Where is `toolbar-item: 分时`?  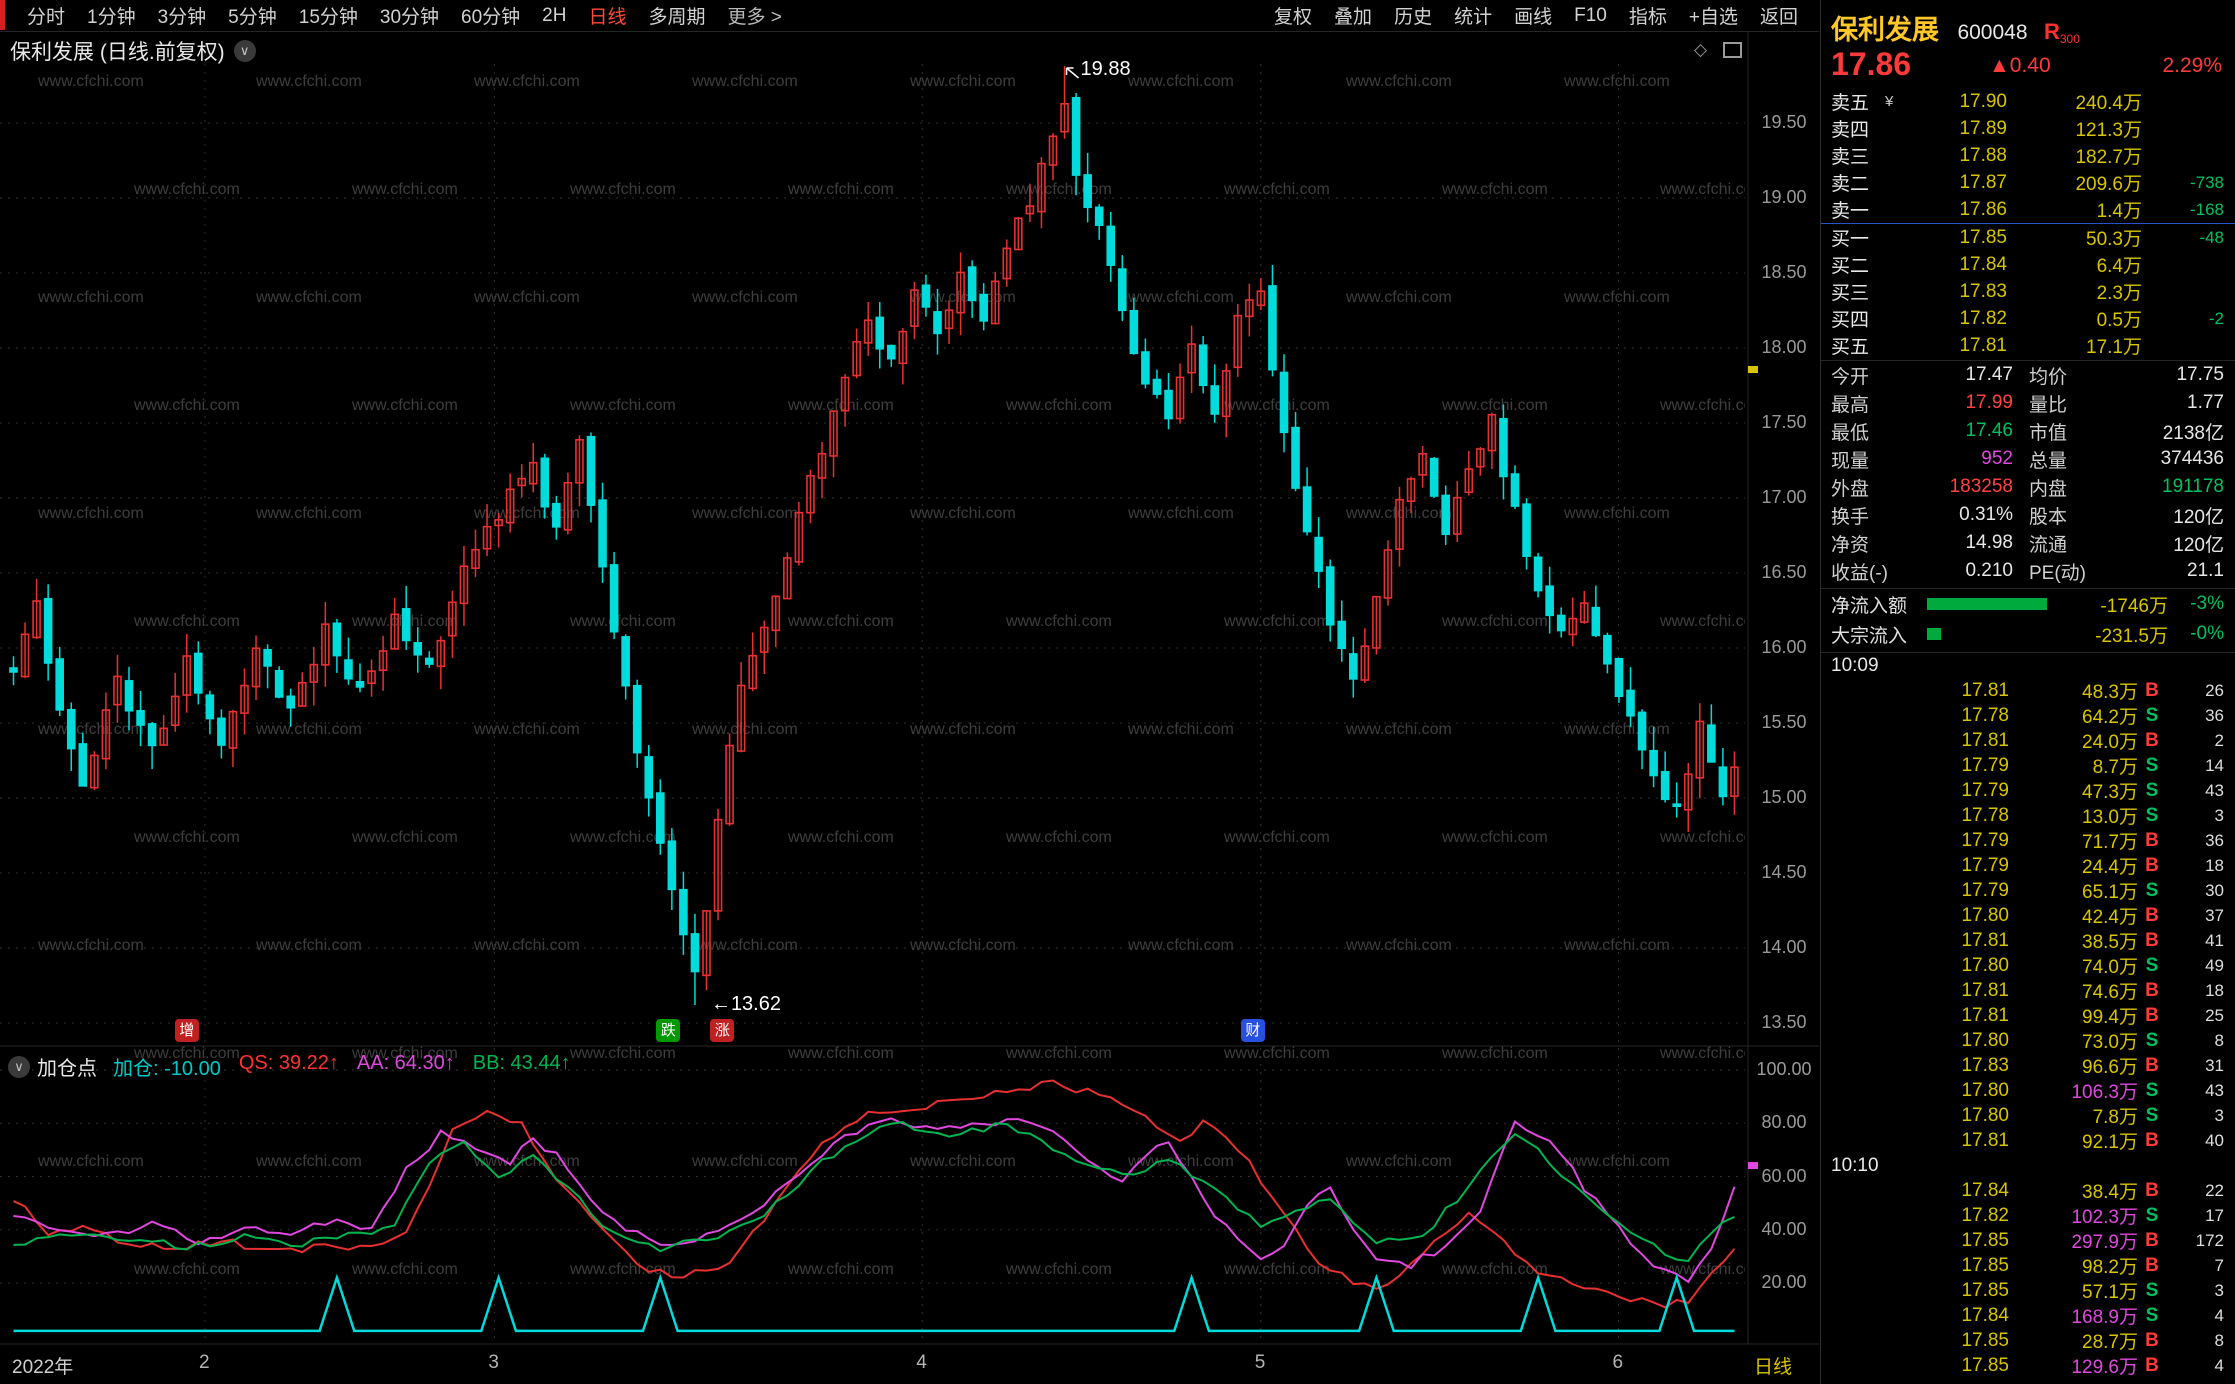
toolbar-item: 分时 is located at coordinates (46, 17).